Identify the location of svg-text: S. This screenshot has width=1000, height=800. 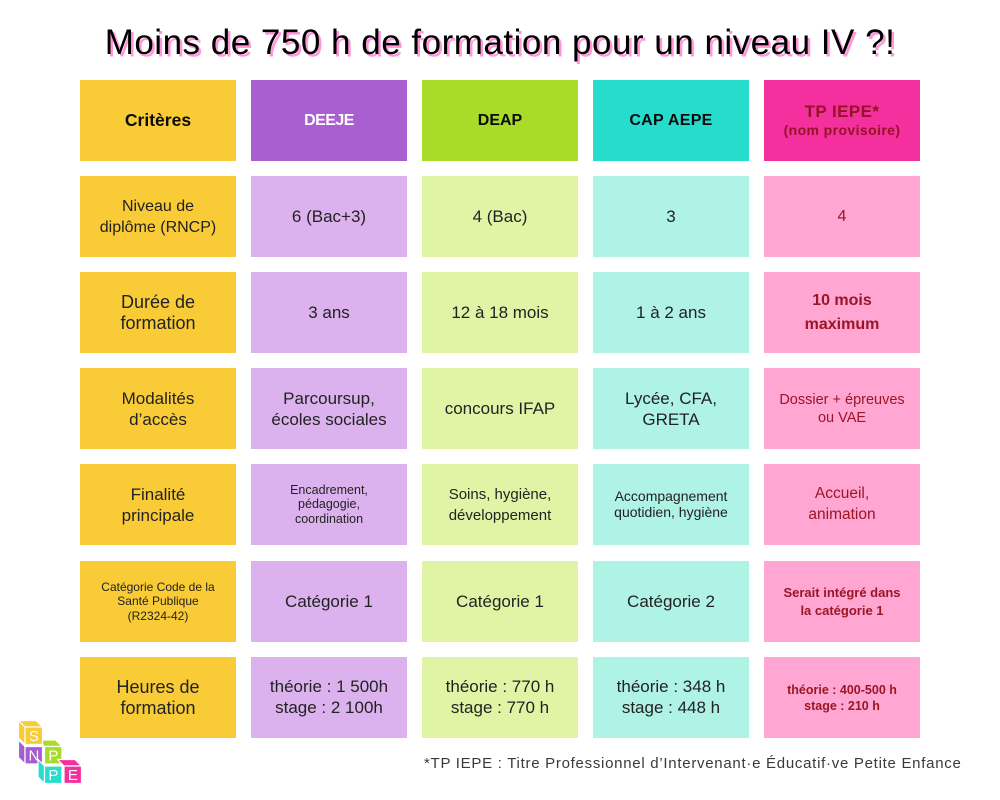
(34, 736).